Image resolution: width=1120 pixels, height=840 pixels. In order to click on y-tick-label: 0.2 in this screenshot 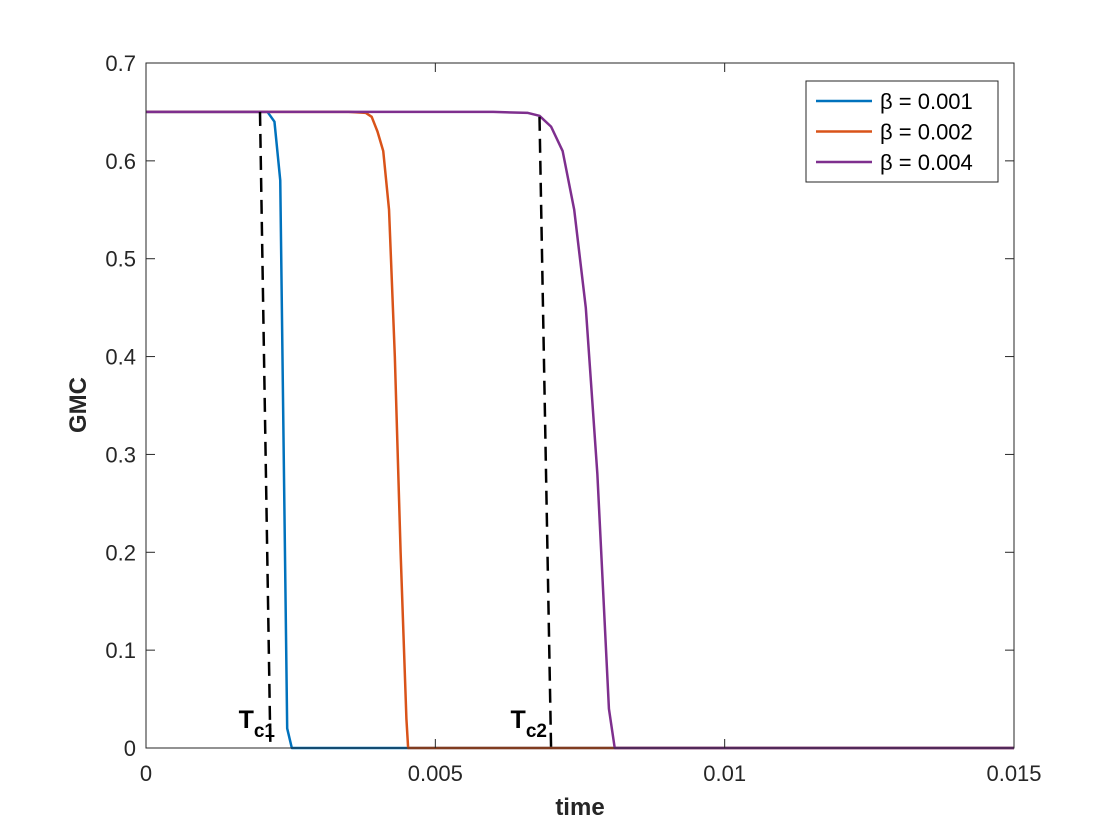, I will do `click(120, 552)`.